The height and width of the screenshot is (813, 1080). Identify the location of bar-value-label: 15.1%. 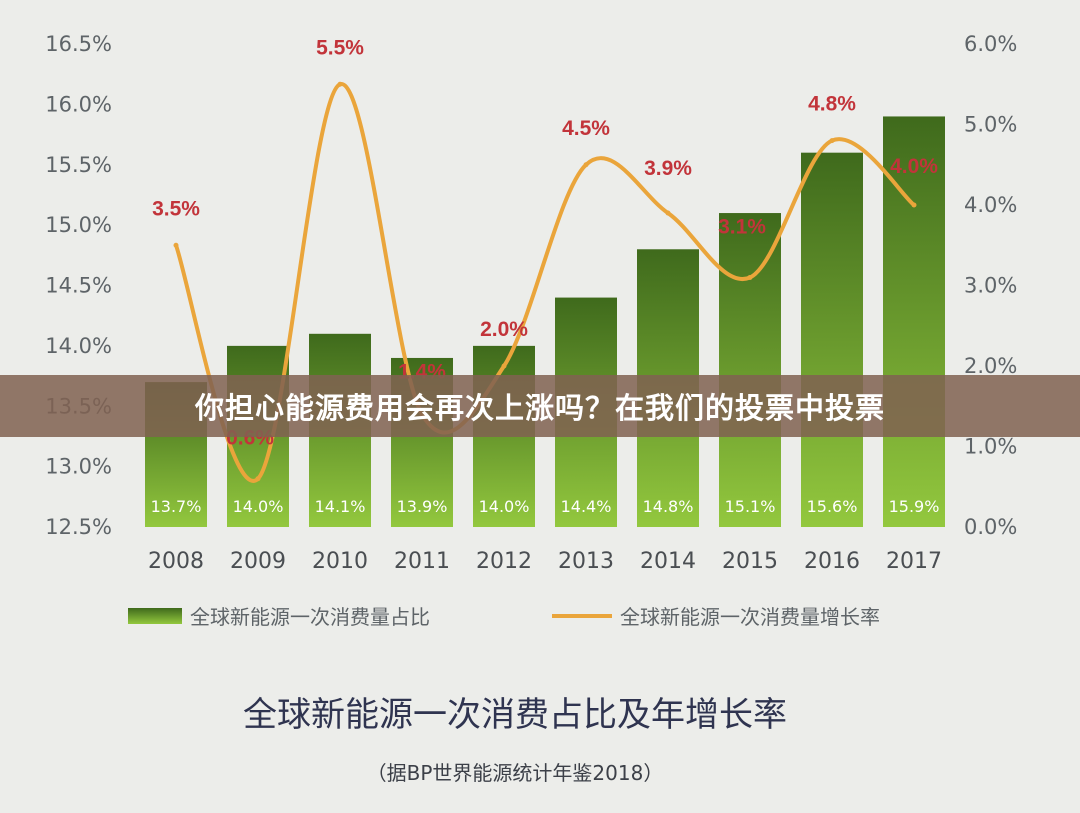
(750, 506).